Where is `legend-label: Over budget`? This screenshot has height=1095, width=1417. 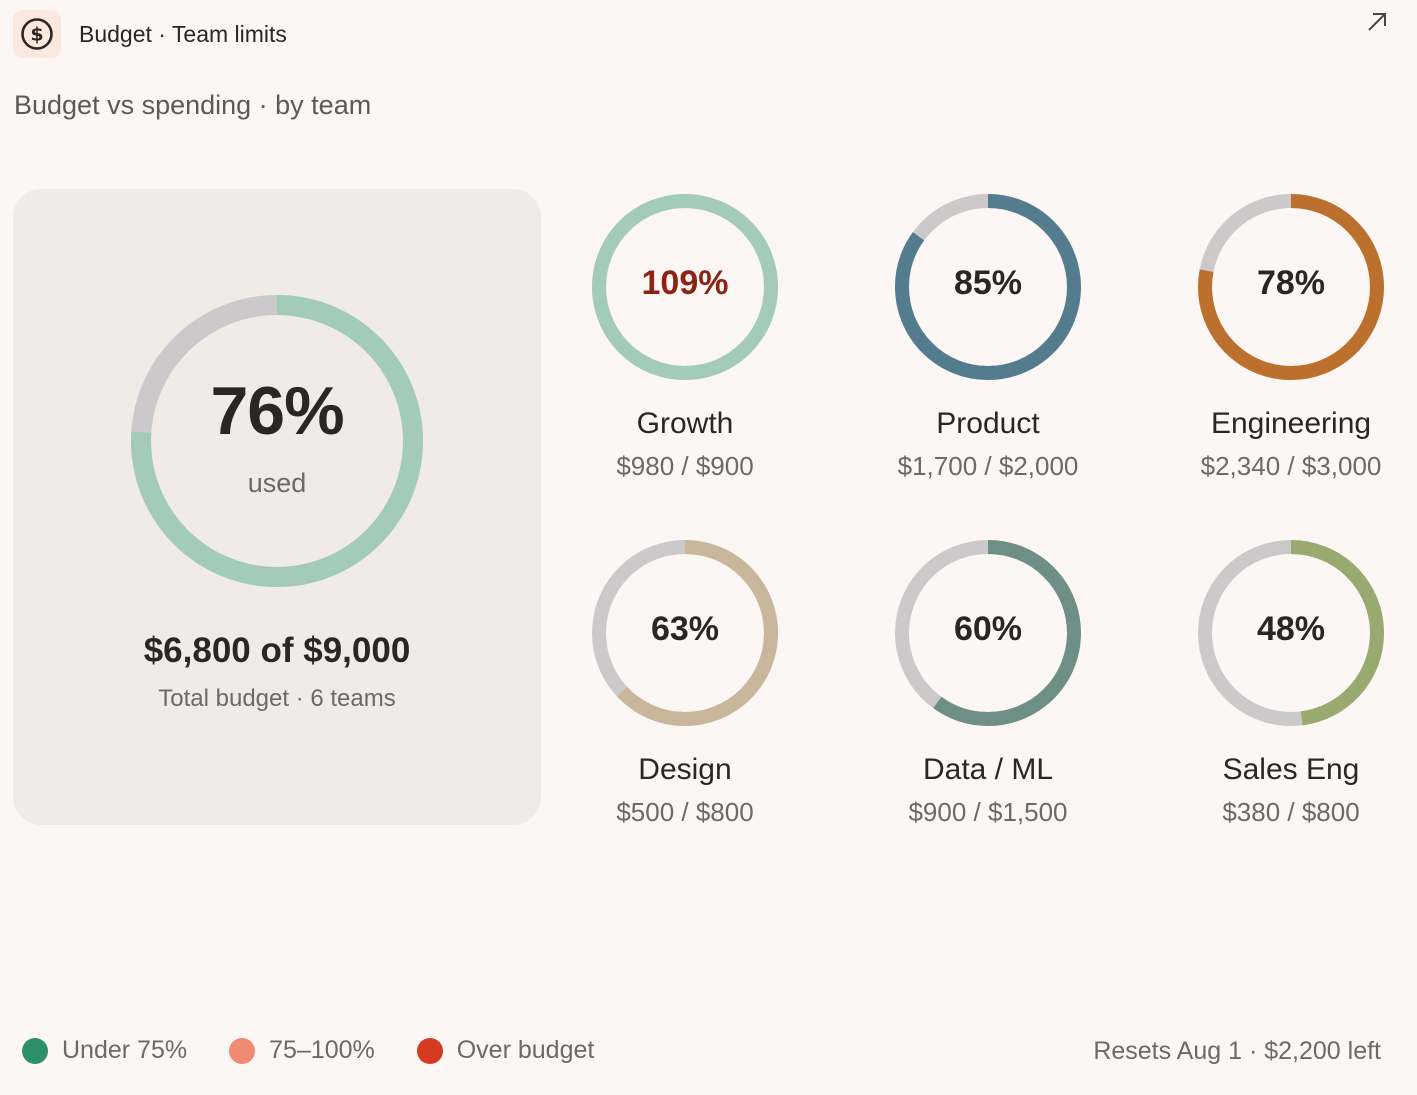
legend-label: Over budget is located at coordinates (525, 1050).